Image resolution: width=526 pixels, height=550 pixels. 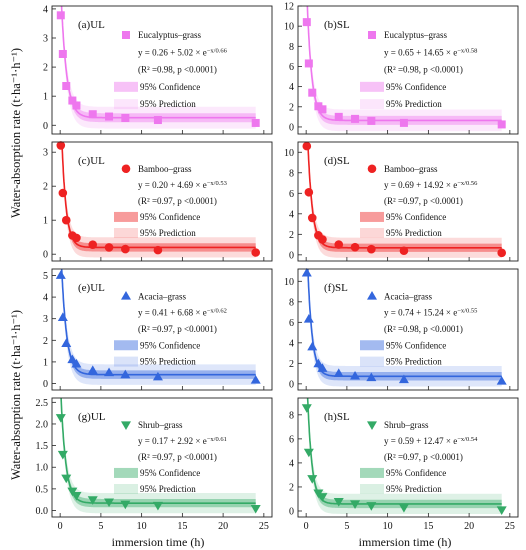 What do you see at coordinates (217, 439) in the screenshot?
I see `fit-equation-exponent: −x/0.61` at bounding box center [217, 439].